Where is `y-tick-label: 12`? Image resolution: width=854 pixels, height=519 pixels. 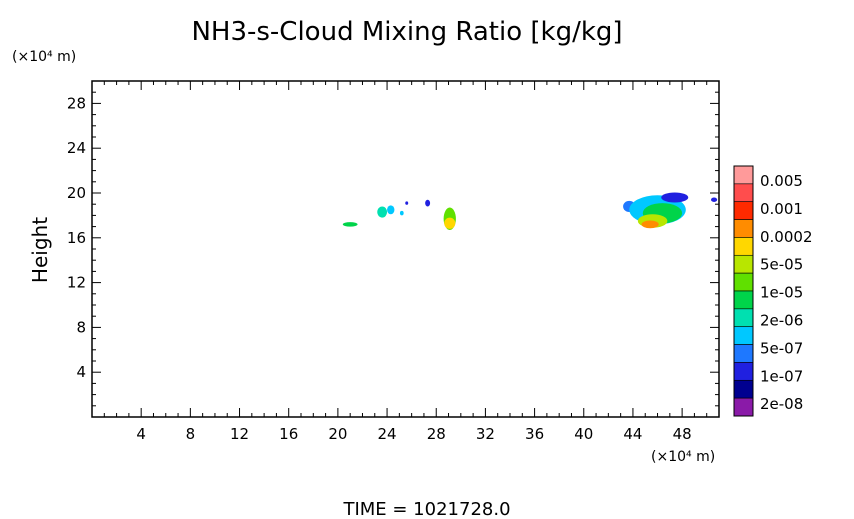 y-tick-label: 12 is located at coordinates (76, 283).